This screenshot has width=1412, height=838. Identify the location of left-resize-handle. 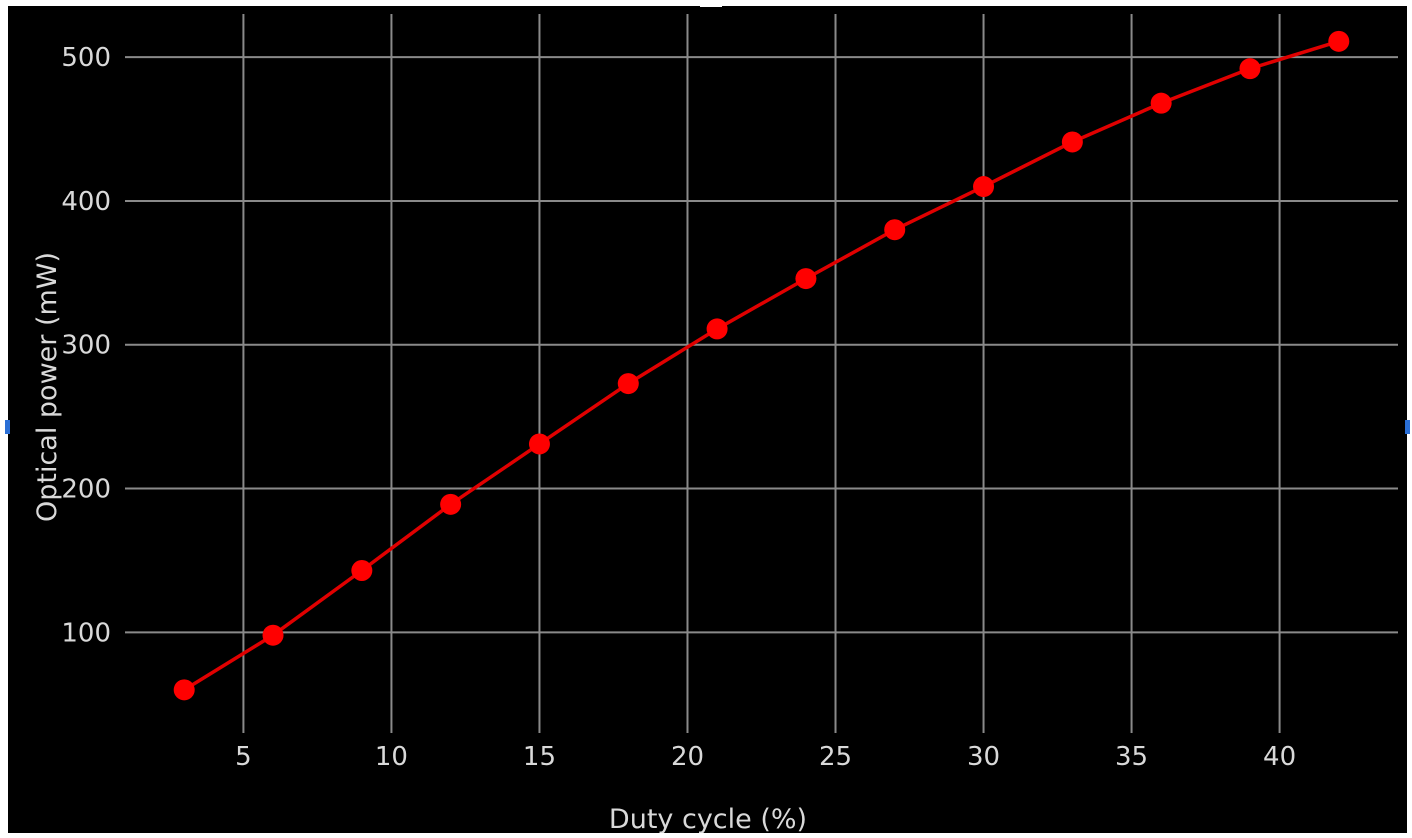
(7, 427).